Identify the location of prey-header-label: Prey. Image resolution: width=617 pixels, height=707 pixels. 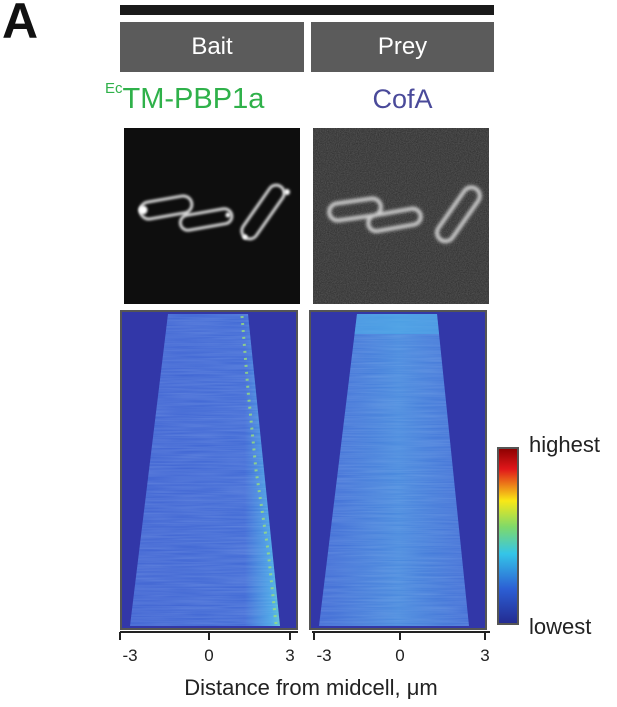
(402, 46).